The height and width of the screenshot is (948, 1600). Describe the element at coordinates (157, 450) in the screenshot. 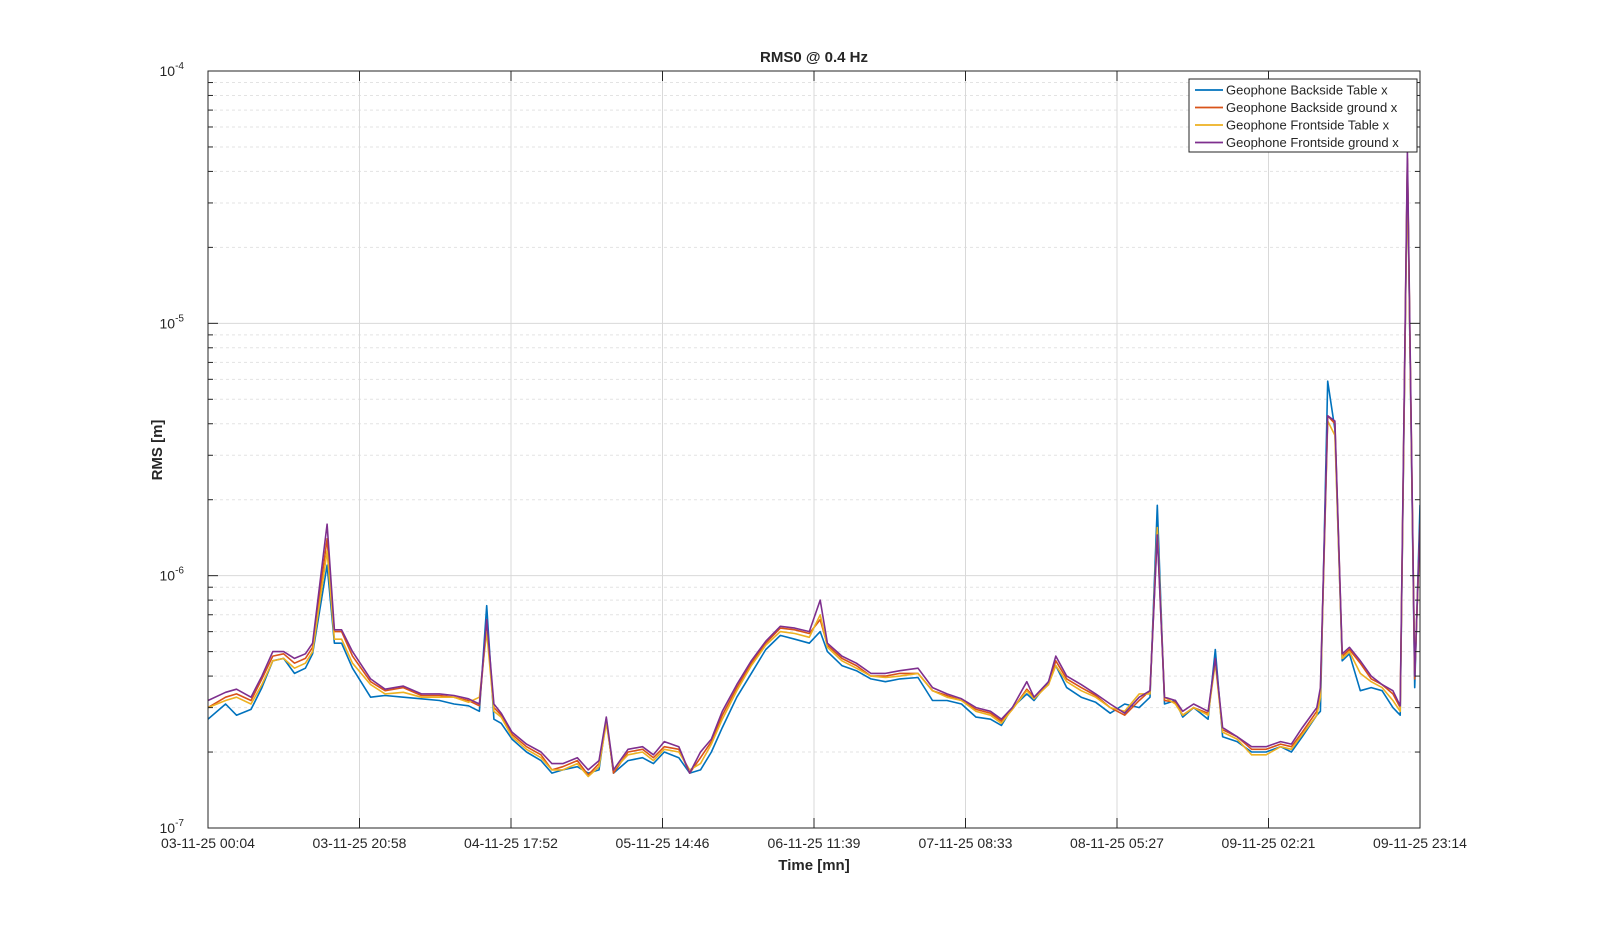

I see `y-axis-label: RMS [m]` at that location.